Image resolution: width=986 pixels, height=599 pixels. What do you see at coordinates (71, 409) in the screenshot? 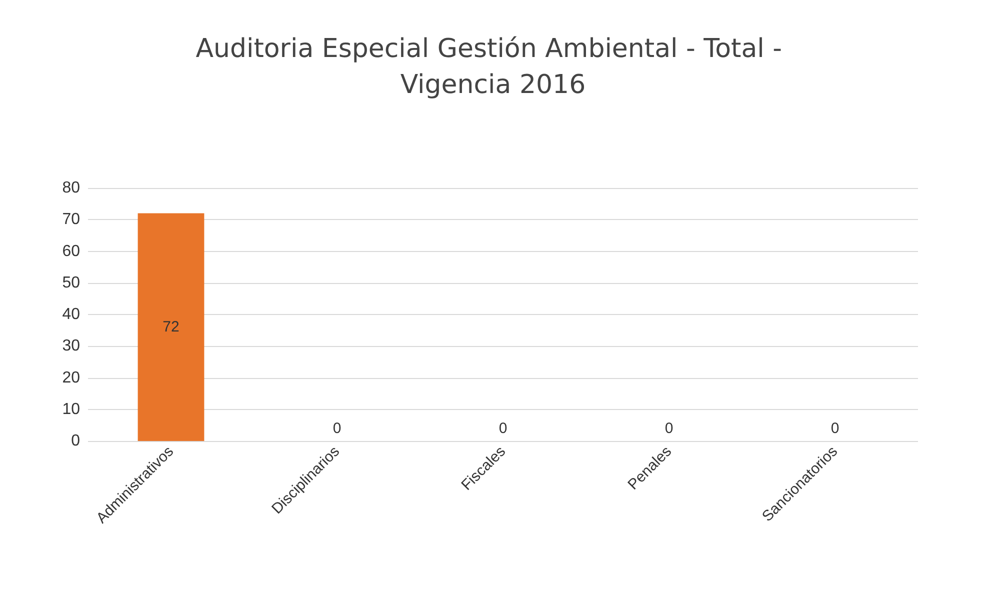
I see `y-tick-label: 10` at bounding box center [71, 409].